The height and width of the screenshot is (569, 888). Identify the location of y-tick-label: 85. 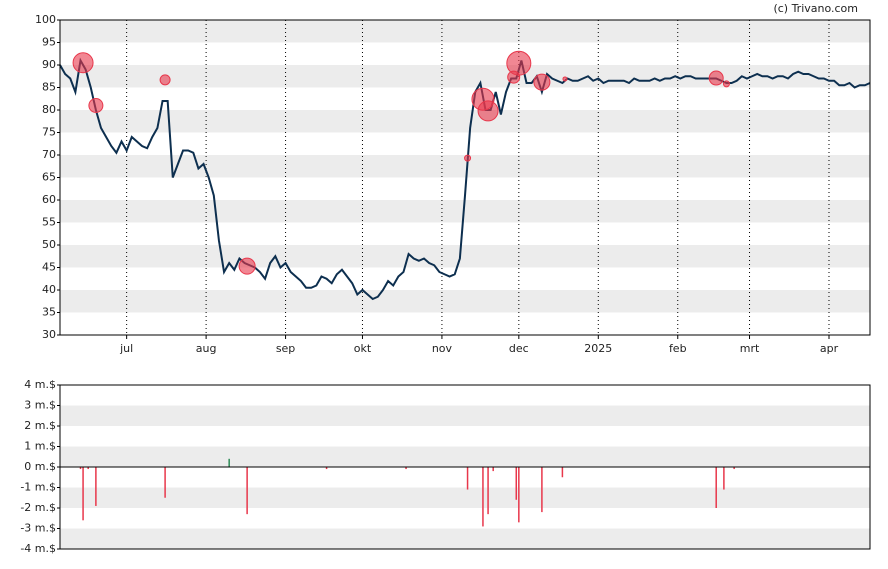
(49, 87).